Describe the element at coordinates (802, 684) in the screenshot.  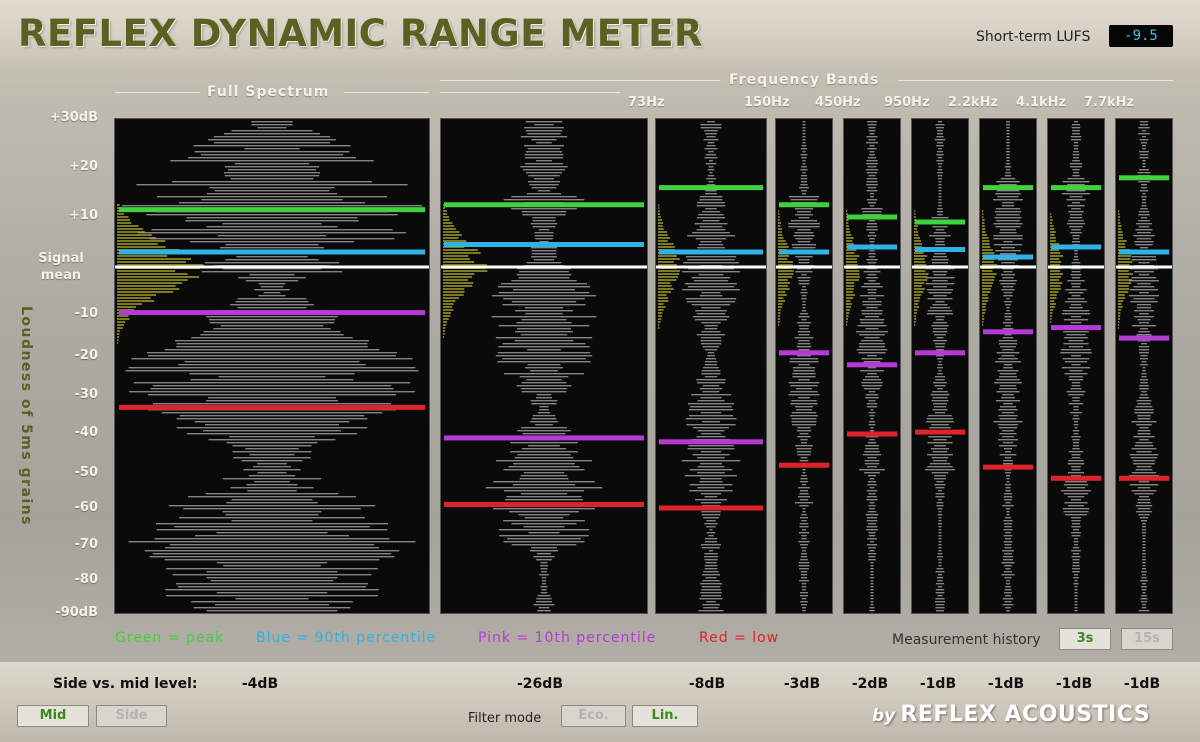
I see `side-mid-value-band-3: -3dB` at that location.